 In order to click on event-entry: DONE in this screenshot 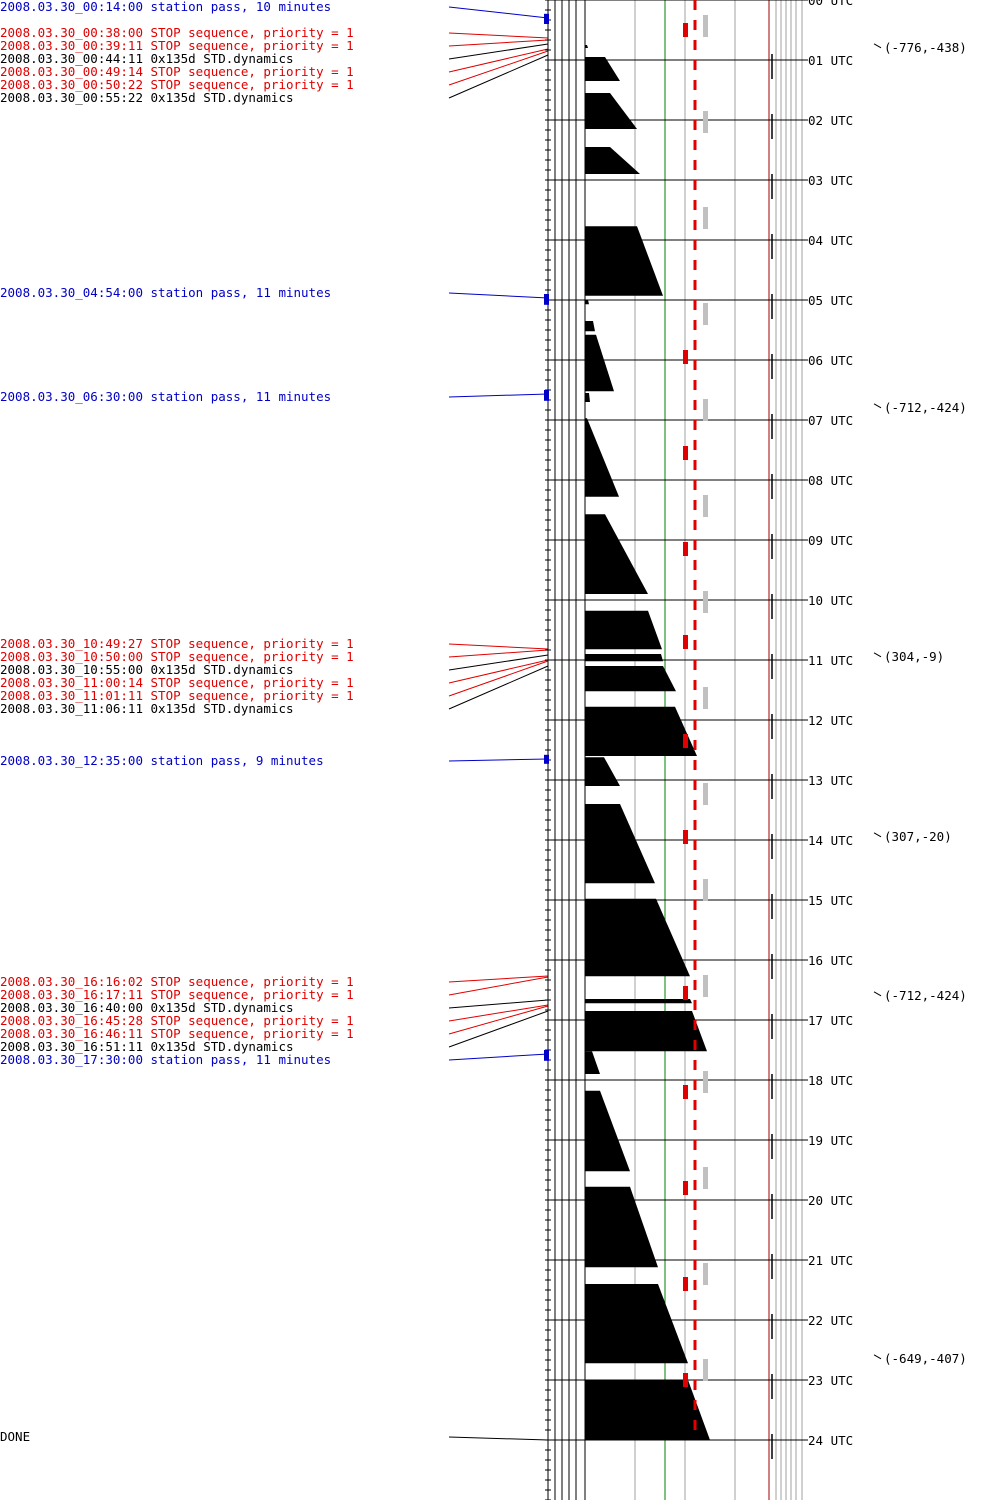, I will do `click(15, 1436)`.